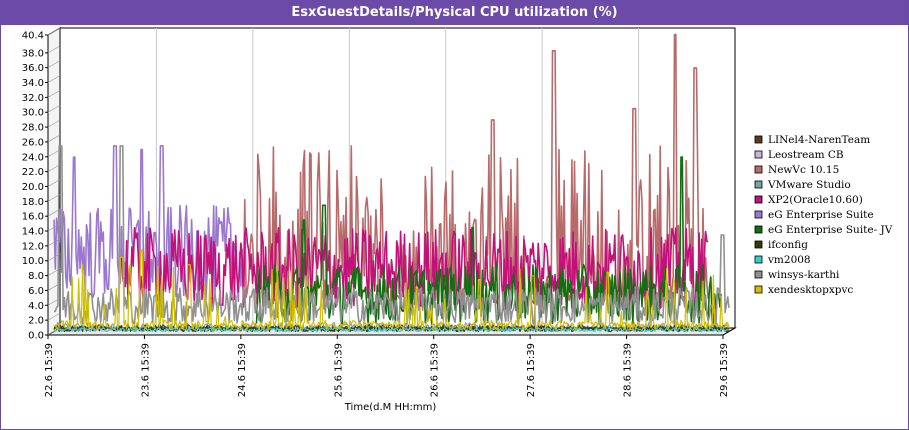  What do you see at coordinates (33, 217) in the screenshot?
I see `y-tick-label: 16.0` at bounding box center [33, 217].